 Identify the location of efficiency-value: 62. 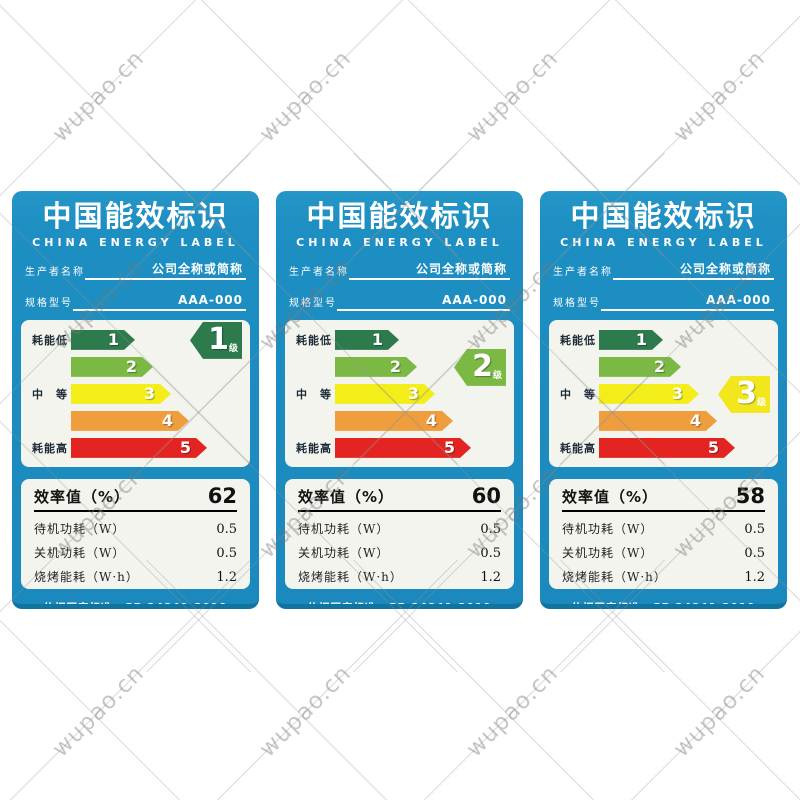
(222, 495).